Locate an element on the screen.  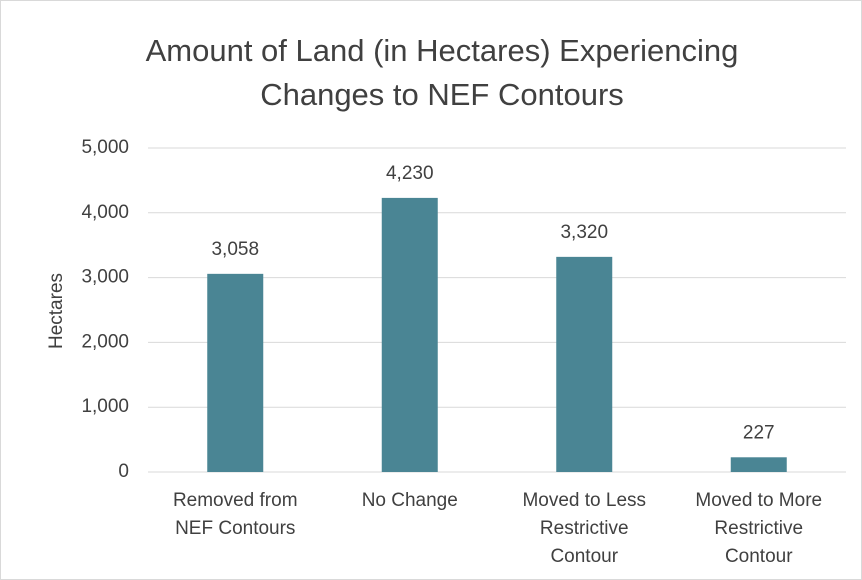
y-tick-label: 0 is located at coordinates (123, 471).